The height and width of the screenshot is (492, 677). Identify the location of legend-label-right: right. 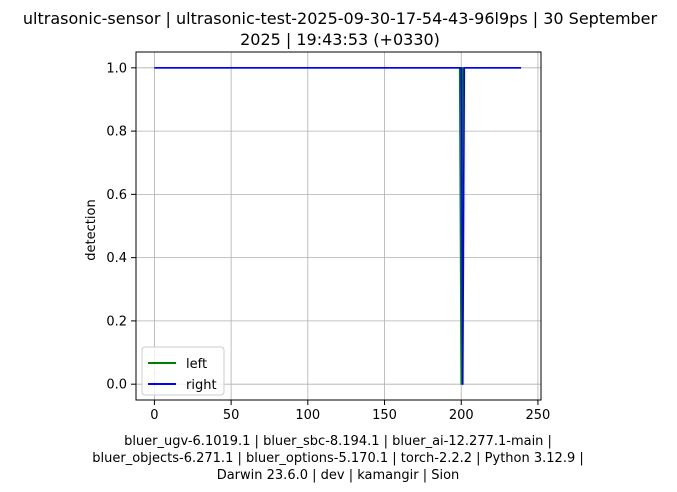
(201, 385).